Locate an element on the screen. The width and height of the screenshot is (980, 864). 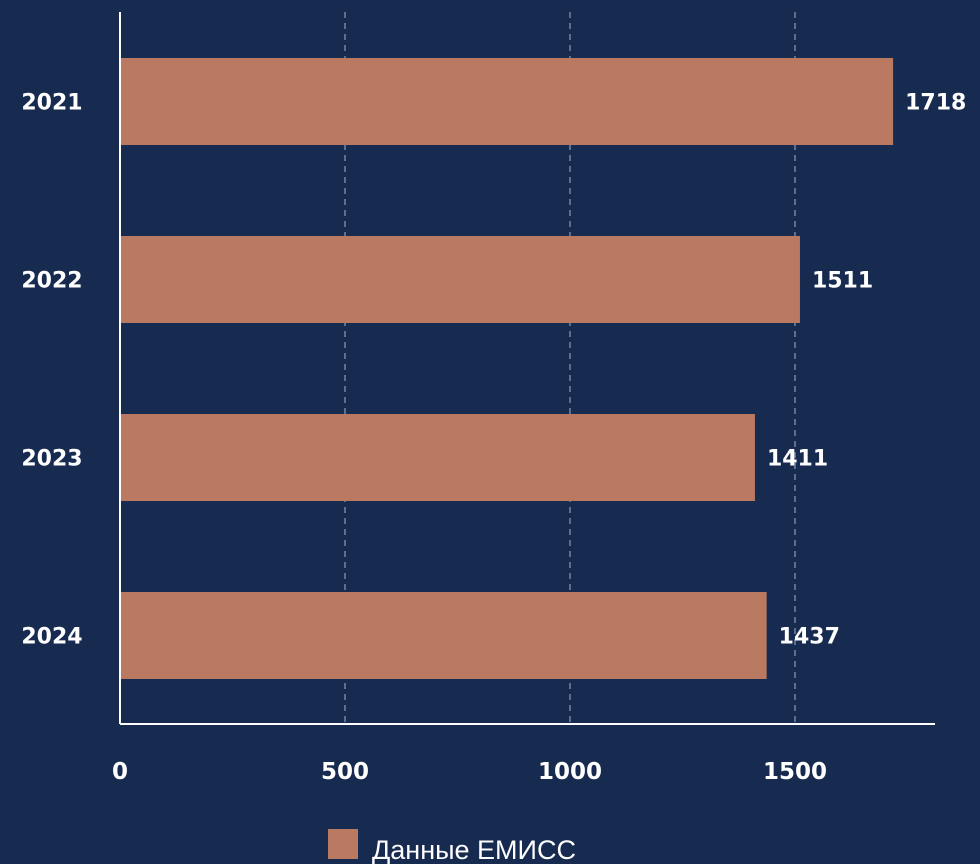
x-tick-label: 1500 is located at coordinates (795, 772).